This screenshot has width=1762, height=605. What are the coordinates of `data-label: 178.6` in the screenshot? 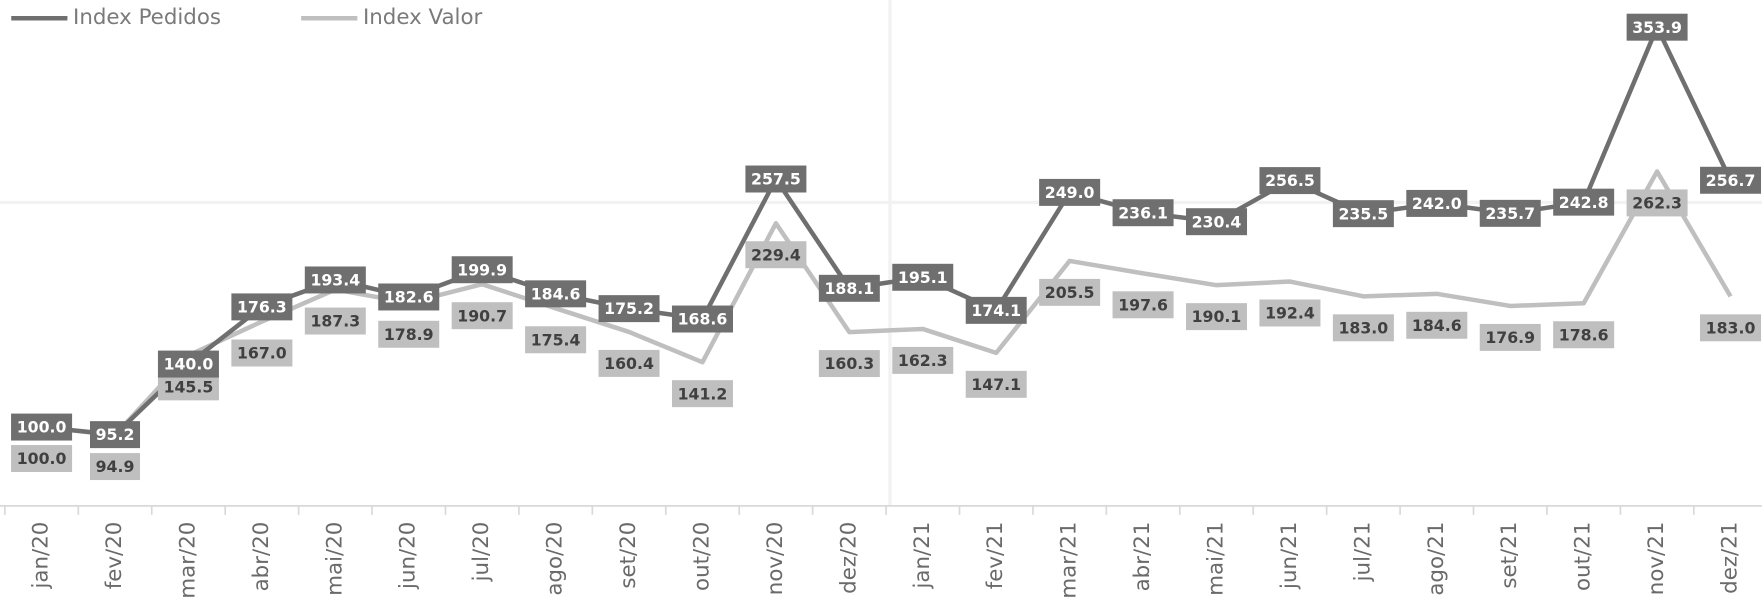 It's located at (1584, 334).